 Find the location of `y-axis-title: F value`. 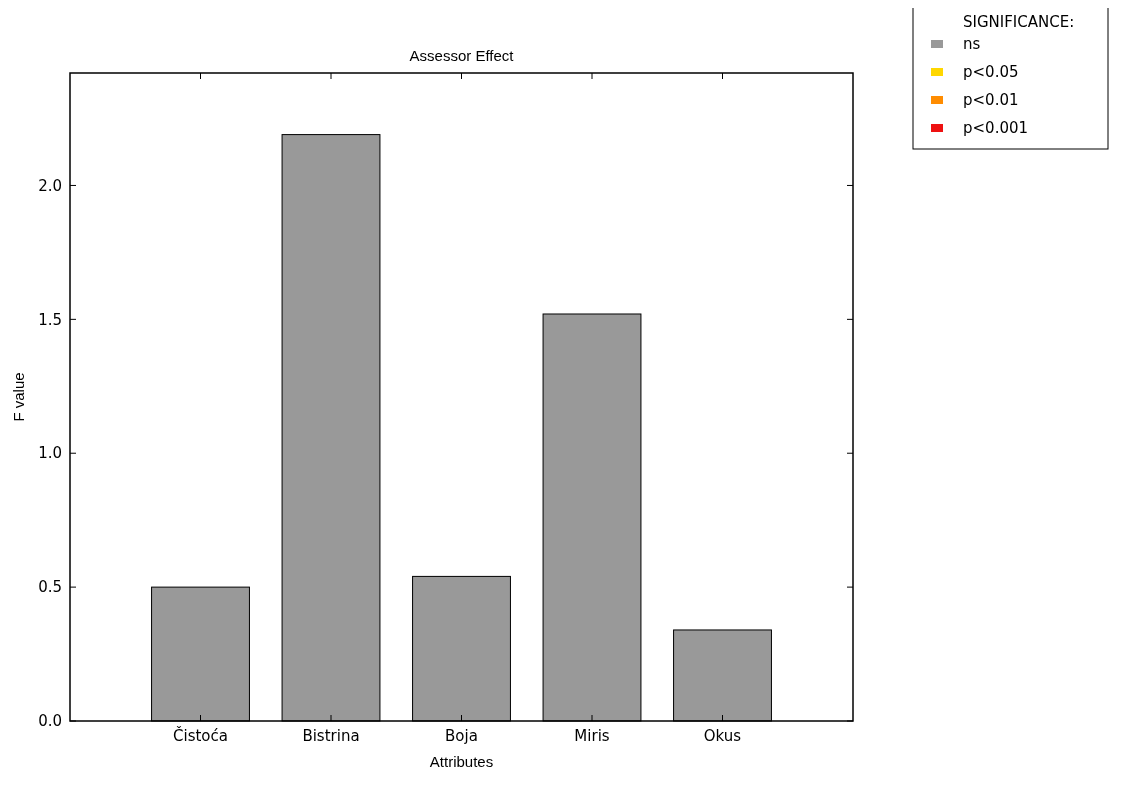

y-axis-title: F value is located at coordinates (18, 397).